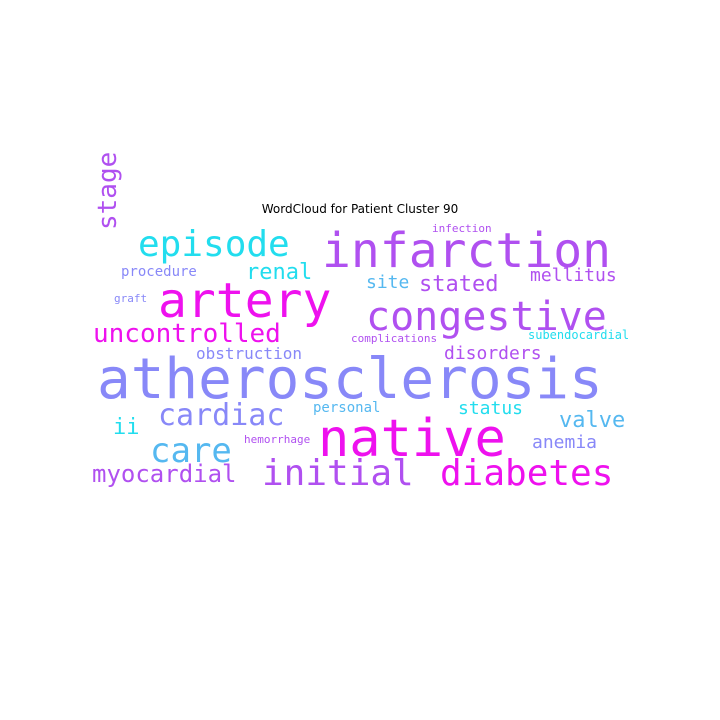 Image resolution: width=720 pixels, height=720 pixels. What do you see at coordinates (191, 451) in the screenshot?
I see `word-care: care` at bounding box center [191, 451].